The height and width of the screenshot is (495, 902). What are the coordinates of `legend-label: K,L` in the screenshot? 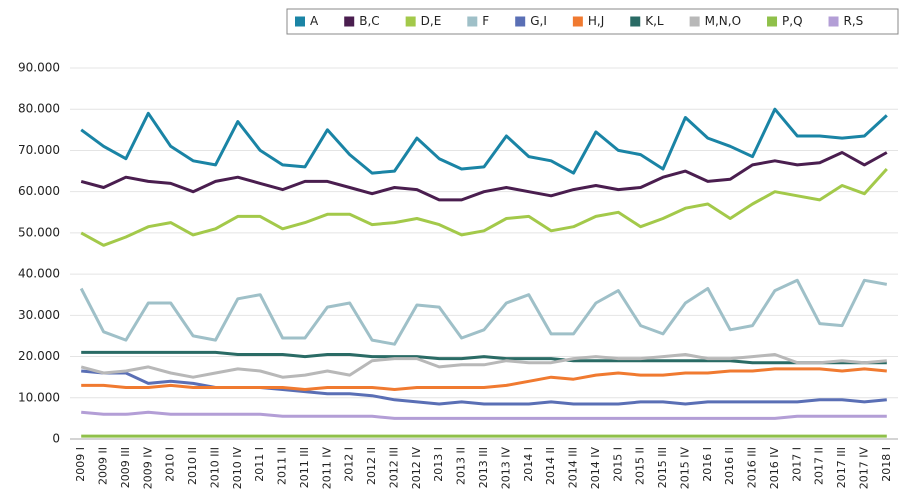 It's located at (654, 21).